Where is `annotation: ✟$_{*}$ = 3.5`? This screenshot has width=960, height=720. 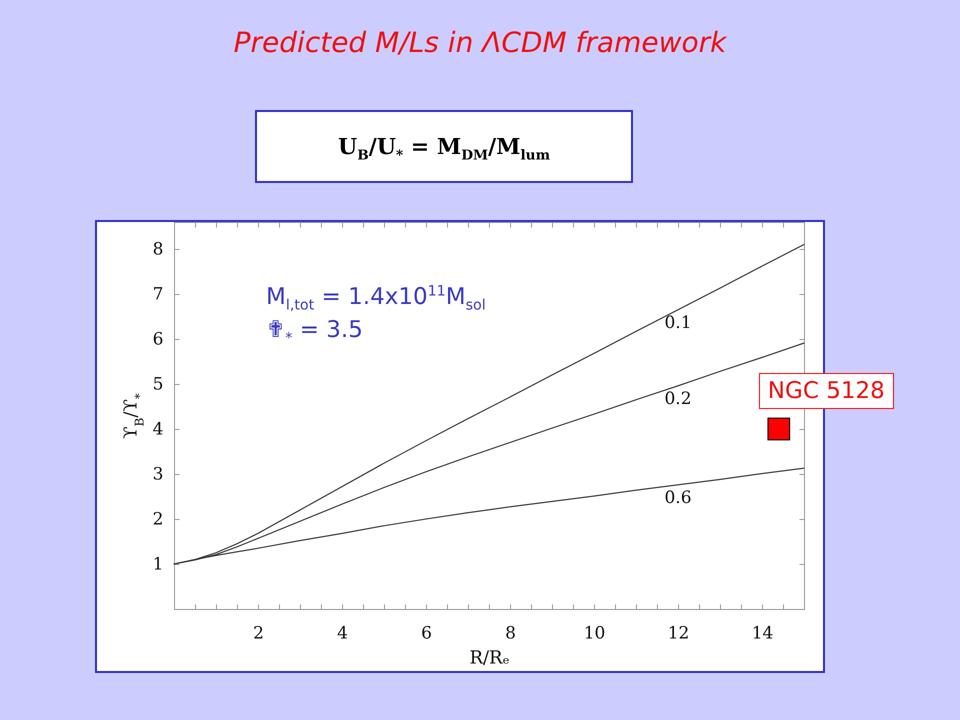 annotation: ✟$_{*}$ = 3.5 is located at coordinates (315, 331).